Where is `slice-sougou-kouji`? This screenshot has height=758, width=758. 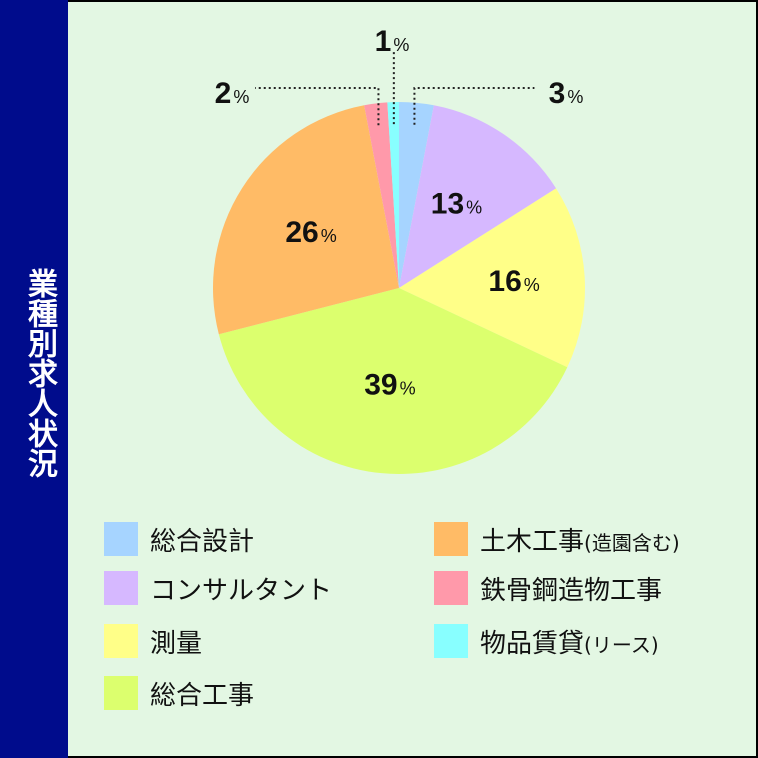 slice-sougou-kouji is located at coordinates (393, 381).